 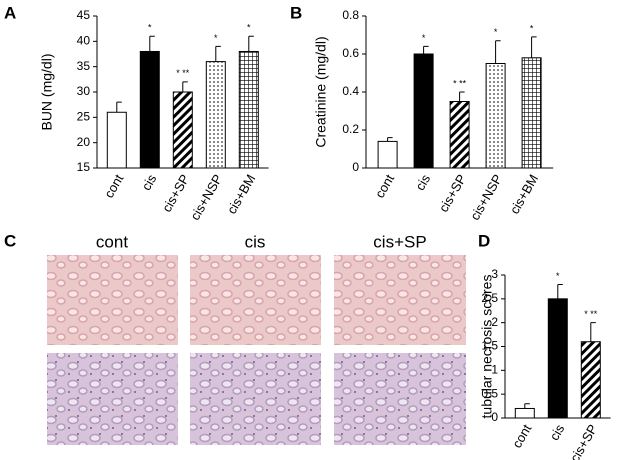 What do you see at coordinates (10, 12) in the screenshot?
I see `panel-label: A` at bounding box center [10, 12].